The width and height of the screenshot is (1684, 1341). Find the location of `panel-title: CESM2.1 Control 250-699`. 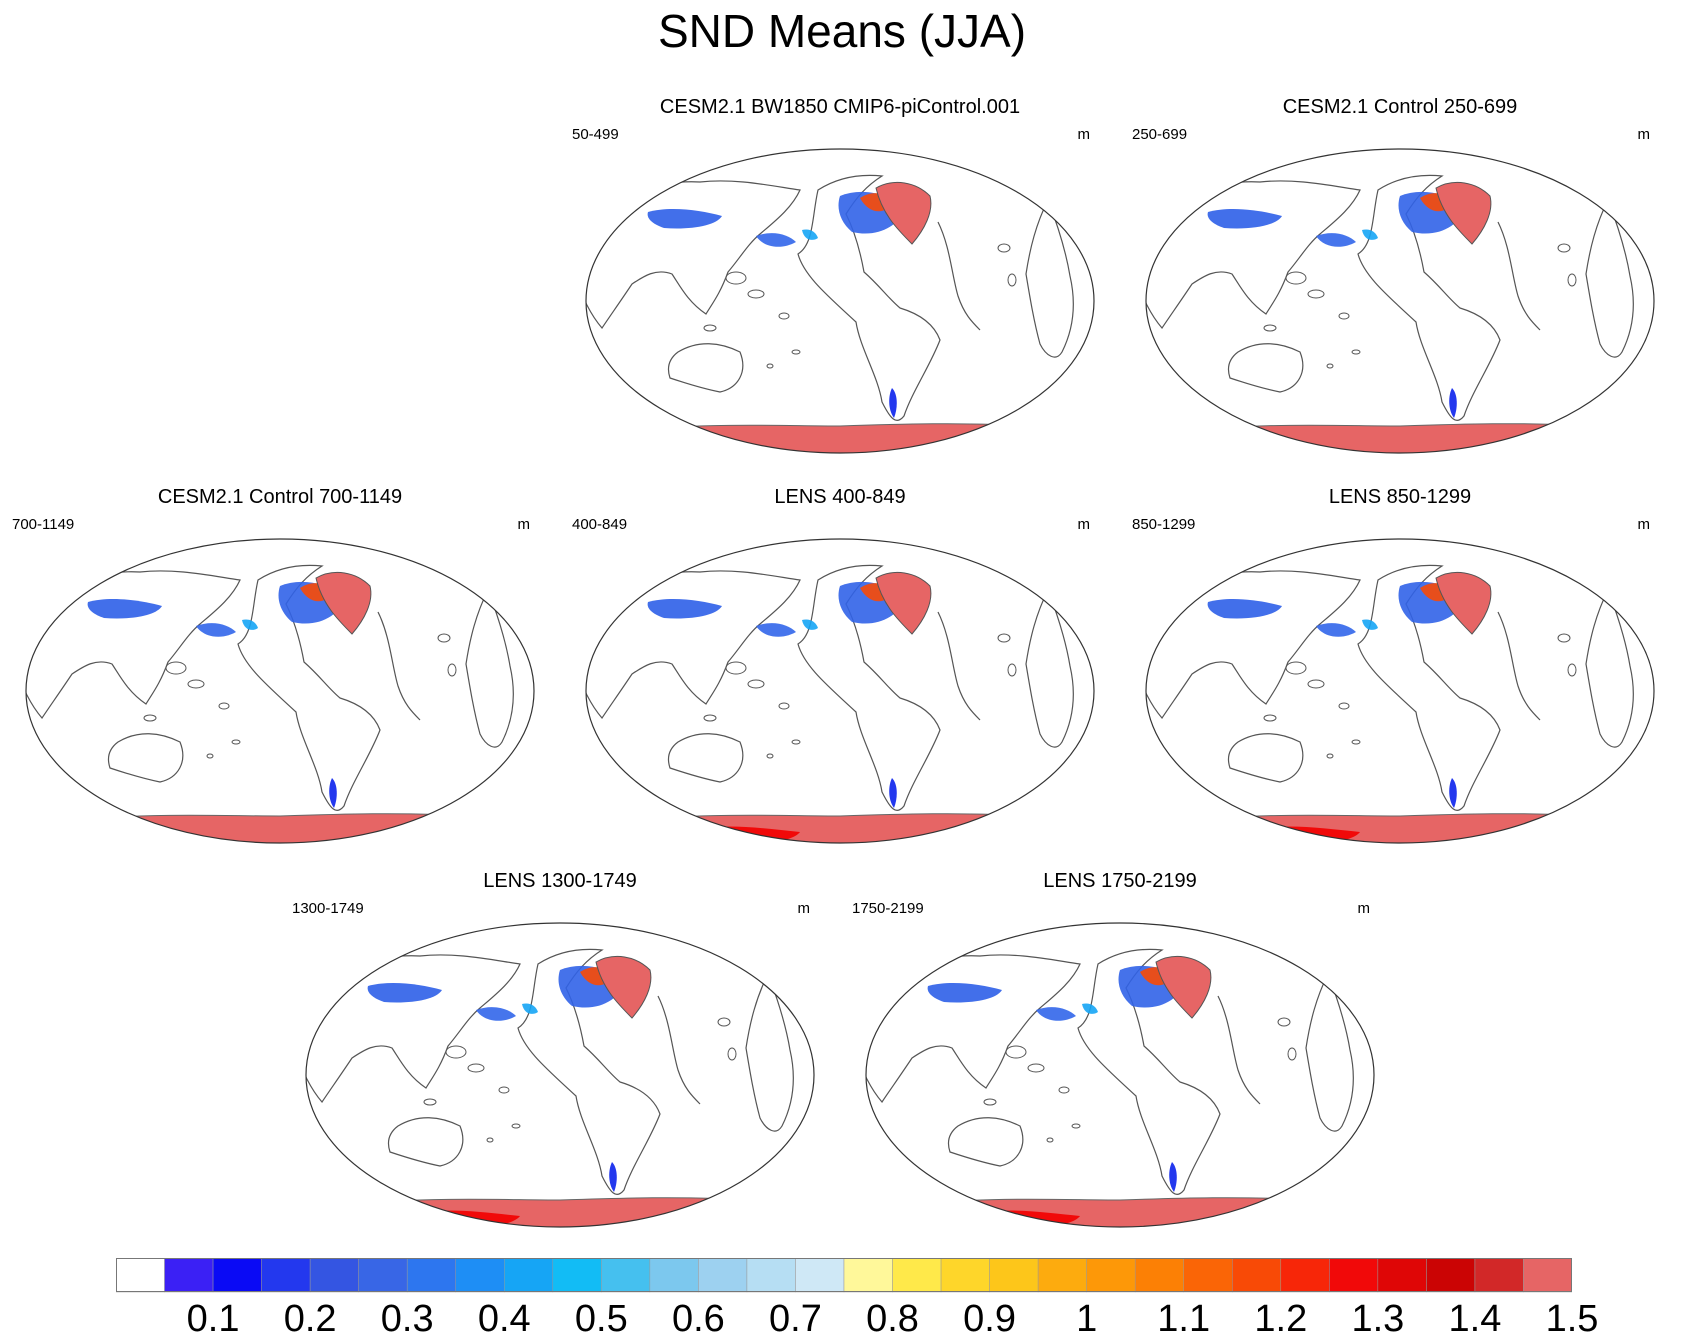

panel-title: CESM2.1 Control 250-699 is located at coordinates (1400, 107).